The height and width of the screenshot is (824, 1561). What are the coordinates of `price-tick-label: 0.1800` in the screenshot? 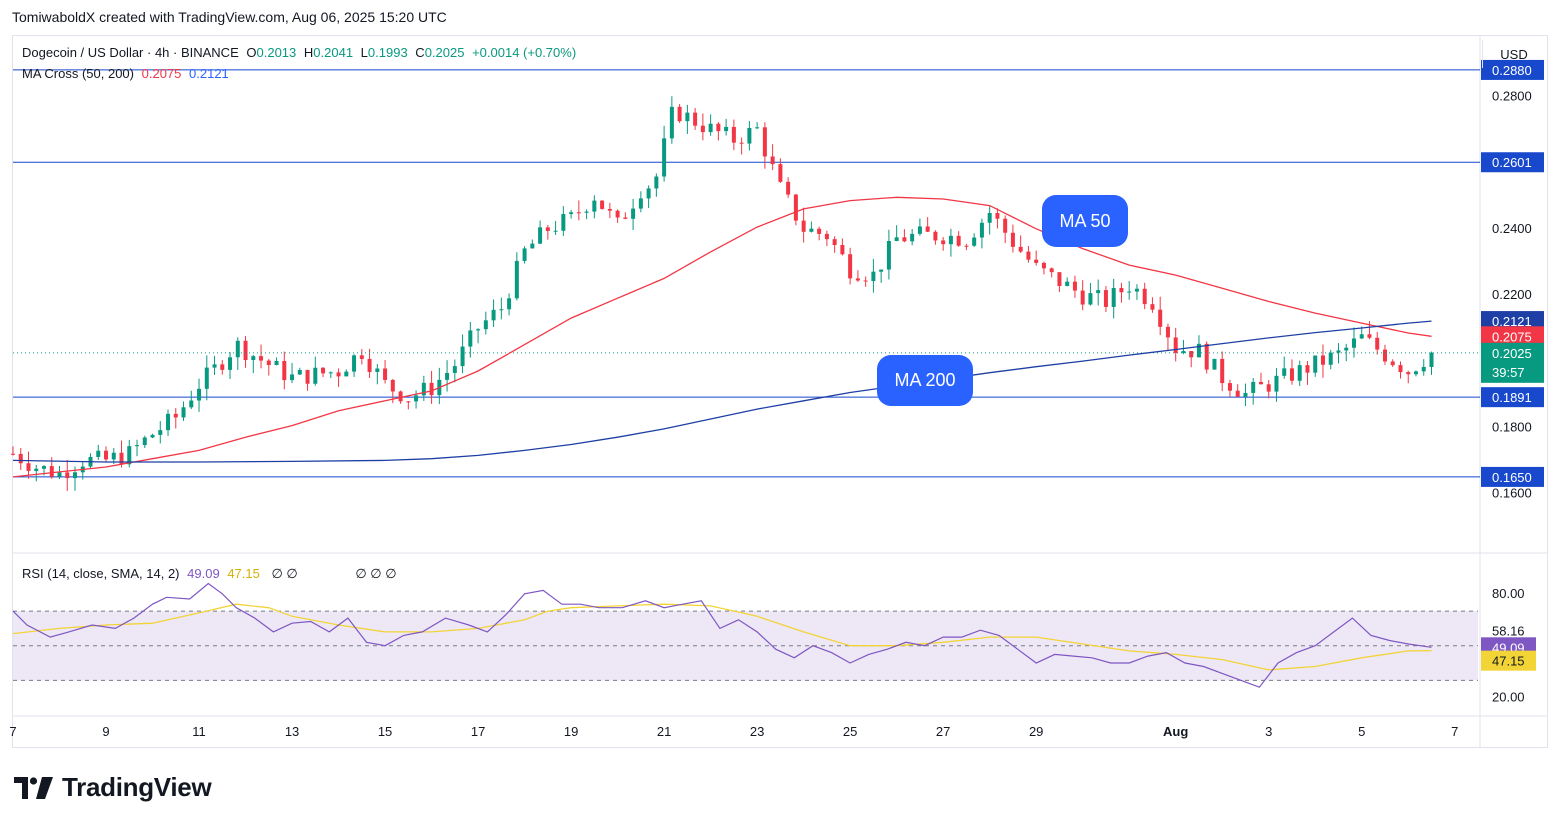 It's located at (1512, 426).